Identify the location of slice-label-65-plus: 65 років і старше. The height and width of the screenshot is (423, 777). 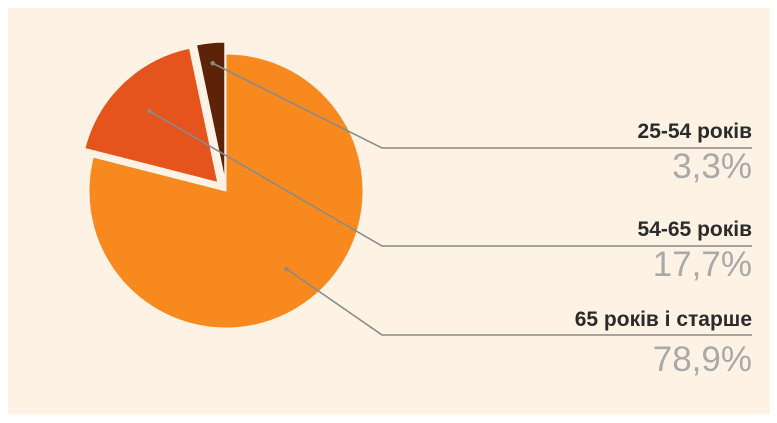
(663, 319).